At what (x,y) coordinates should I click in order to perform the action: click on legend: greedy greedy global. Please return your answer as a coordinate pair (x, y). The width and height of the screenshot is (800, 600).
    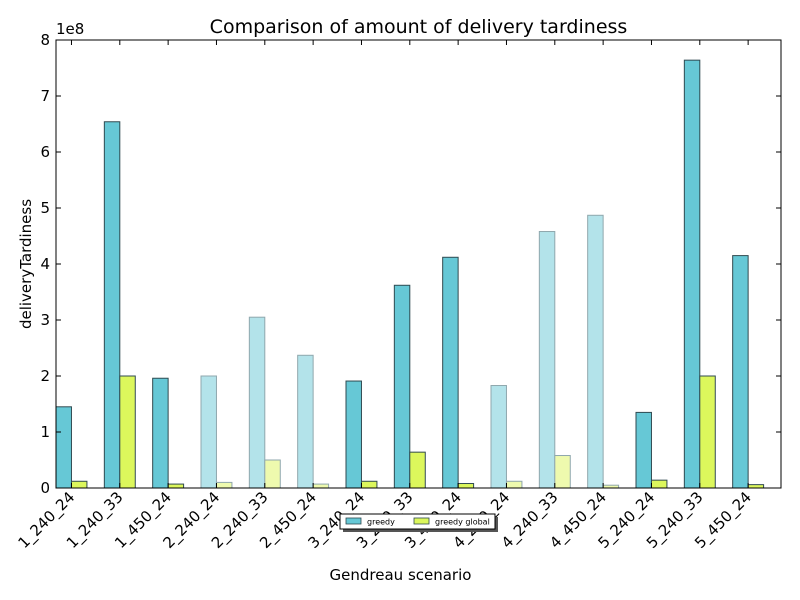
    Looking at the image, I should click on (418, 522).